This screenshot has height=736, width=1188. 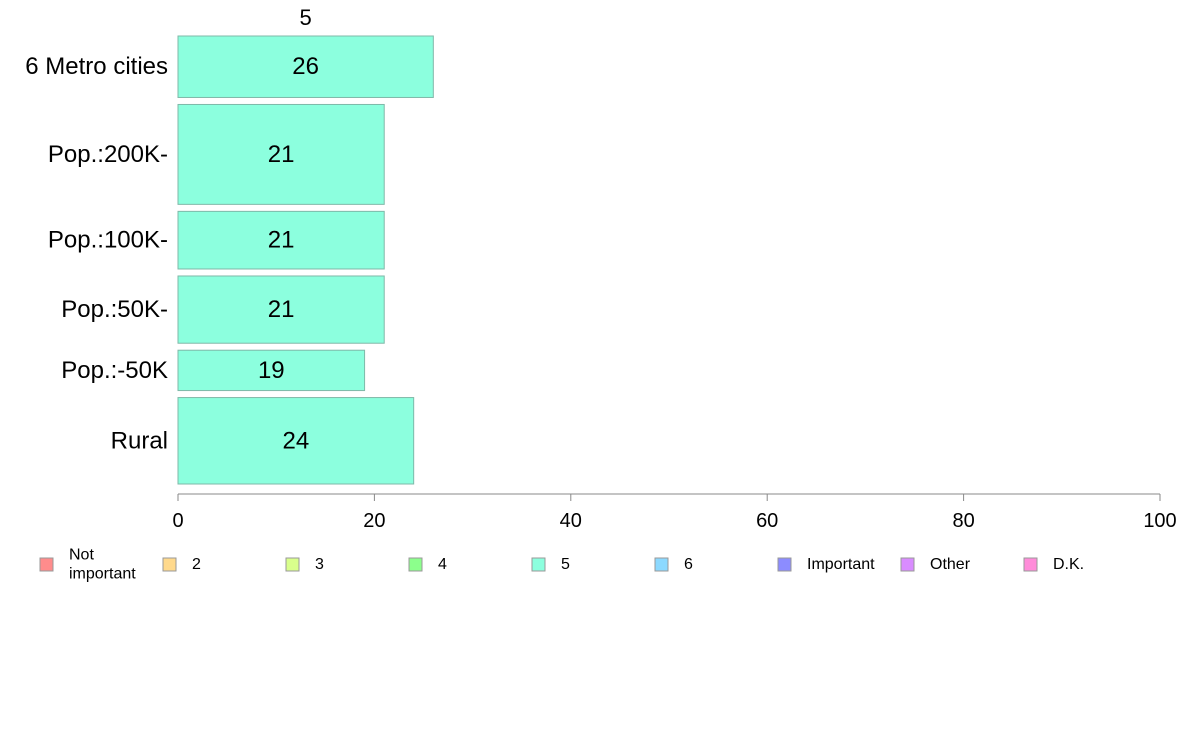 I want to click on category-label: 6 Metro cities, so click(x=96, y=66).